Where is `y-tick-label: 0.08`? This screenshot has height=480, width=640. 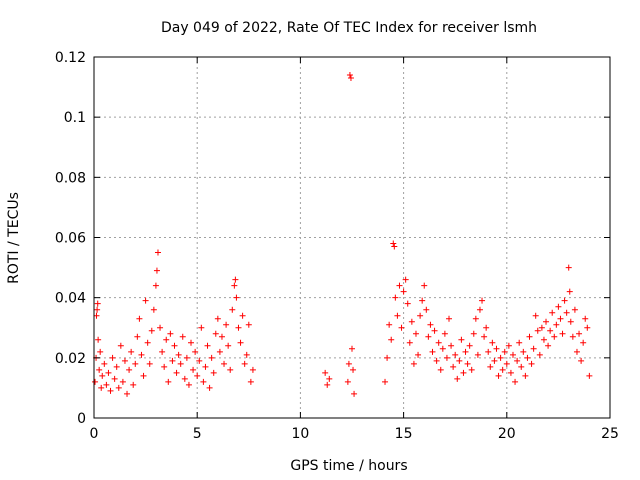
y-tick-label: 0.08 is located at coordinates (70, 178).